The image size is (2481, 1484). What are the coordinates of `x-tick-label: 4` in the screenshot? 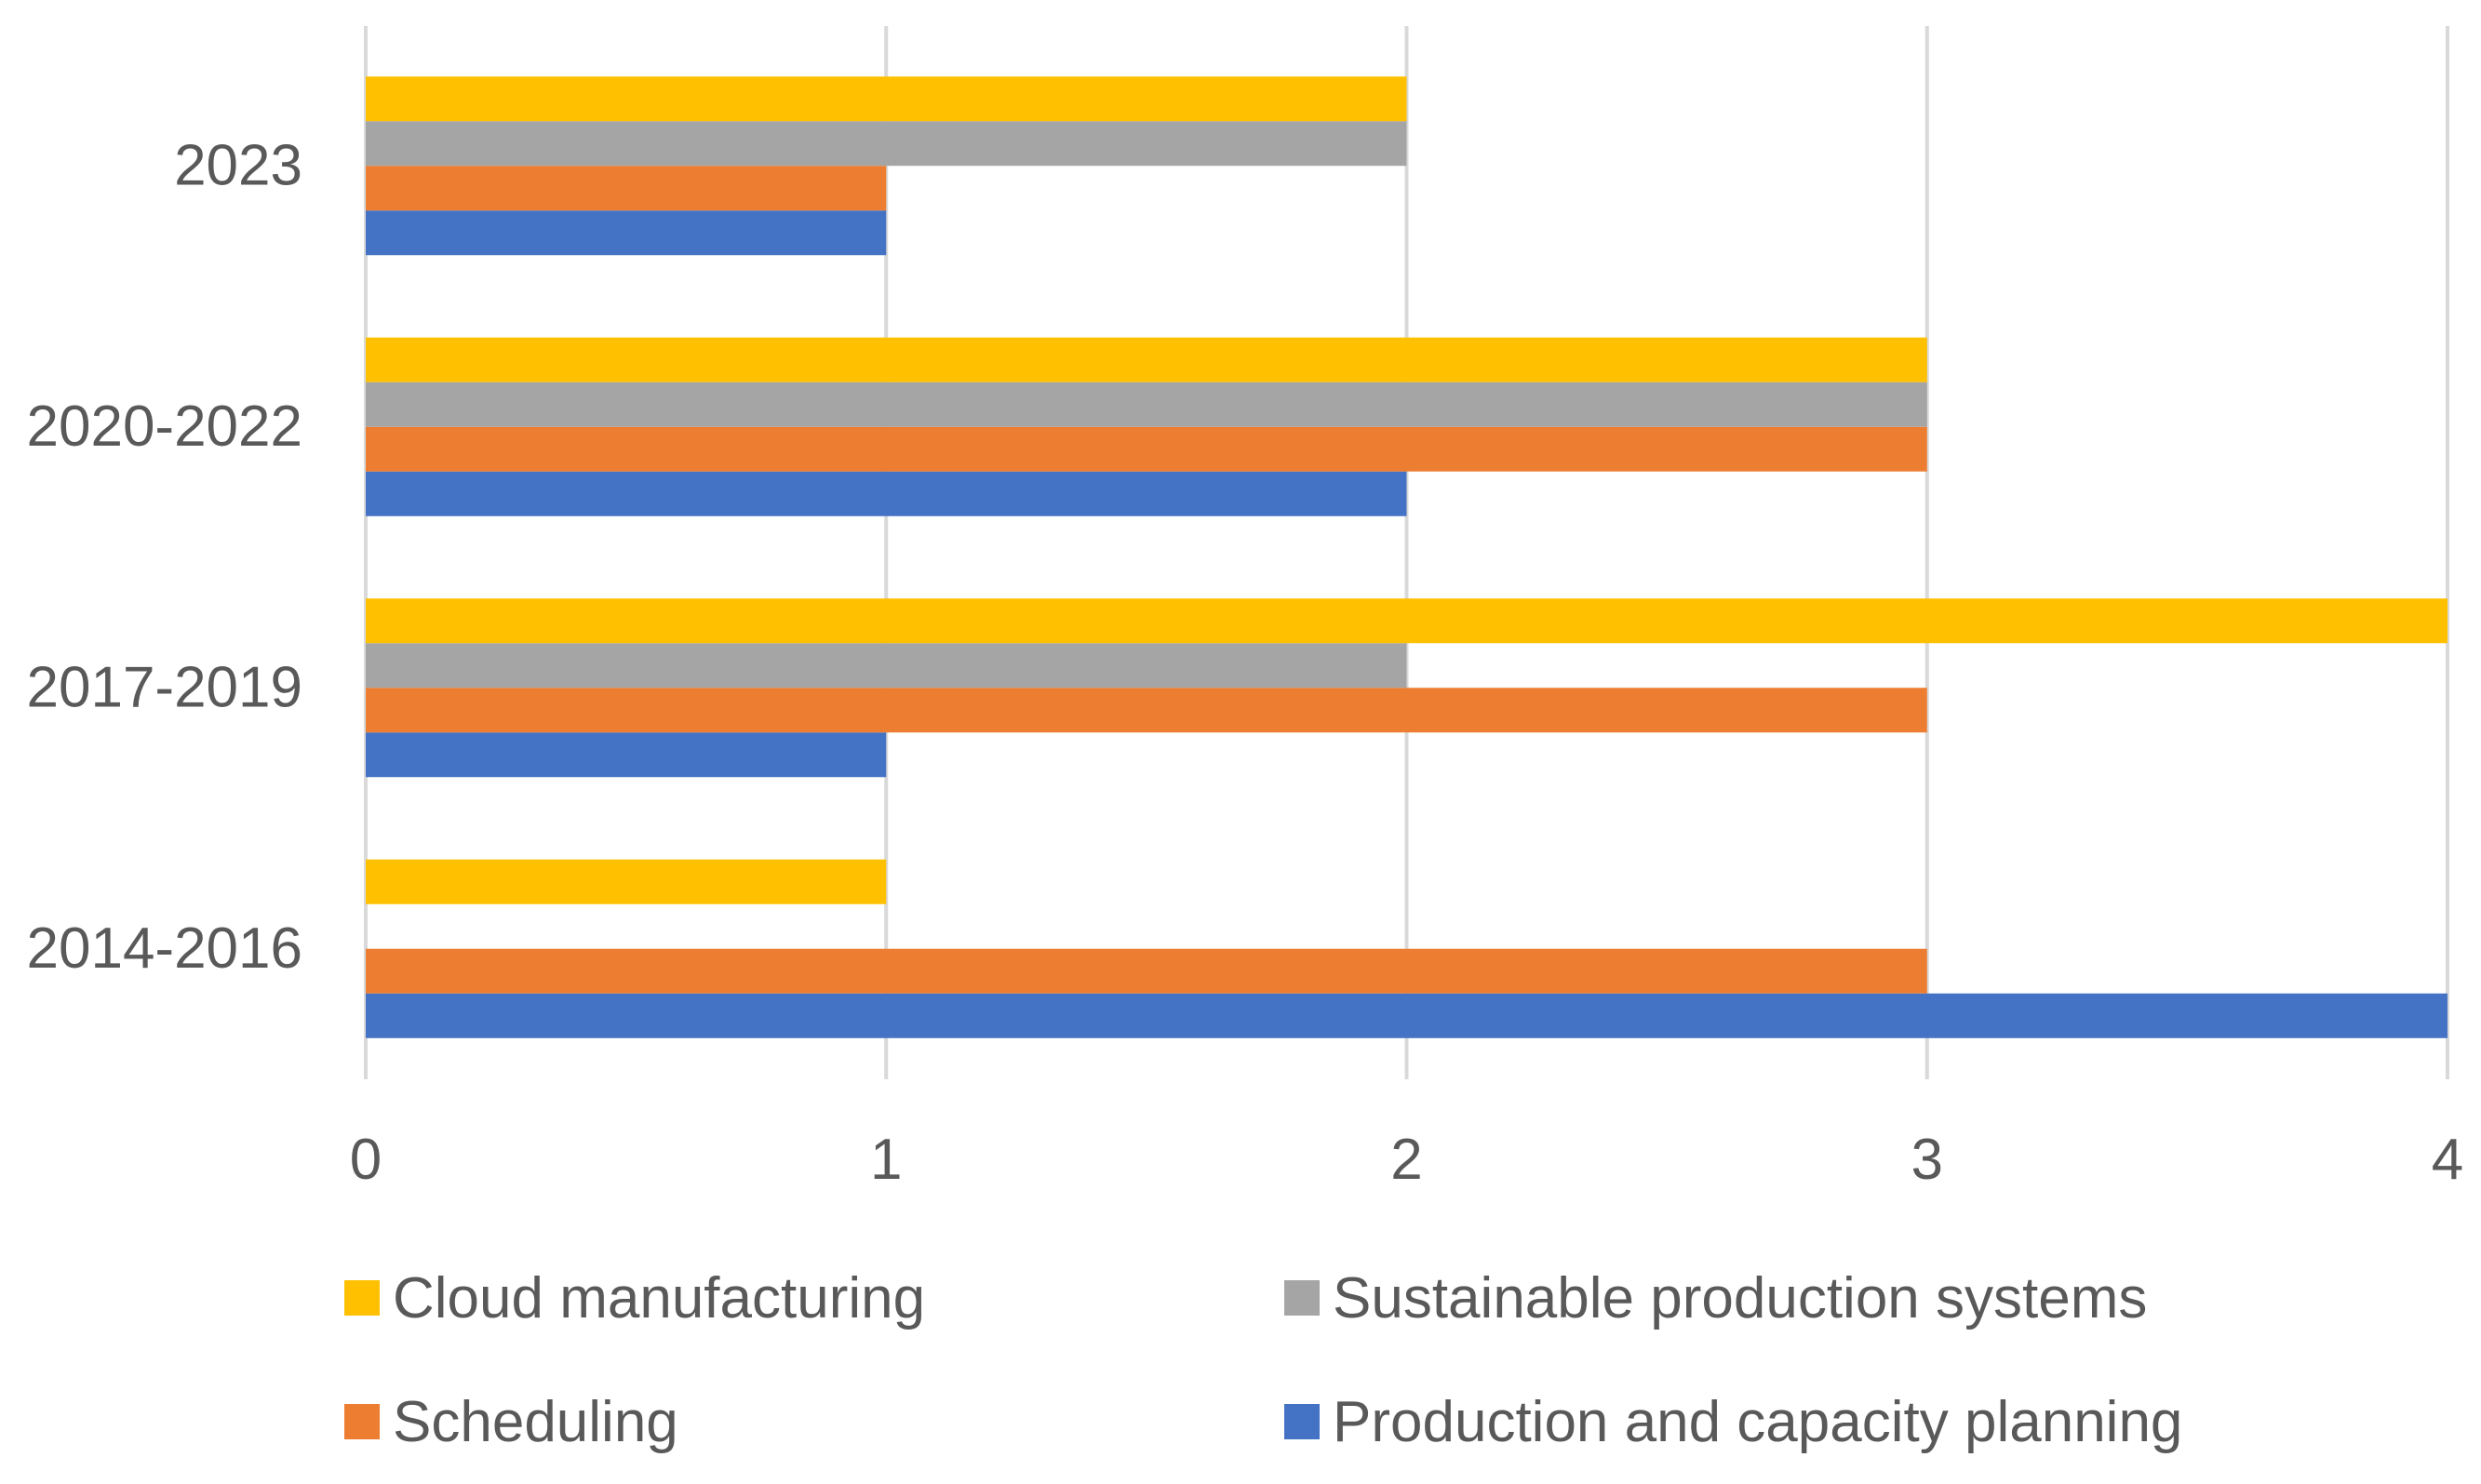 It's located at (2447, 1160).